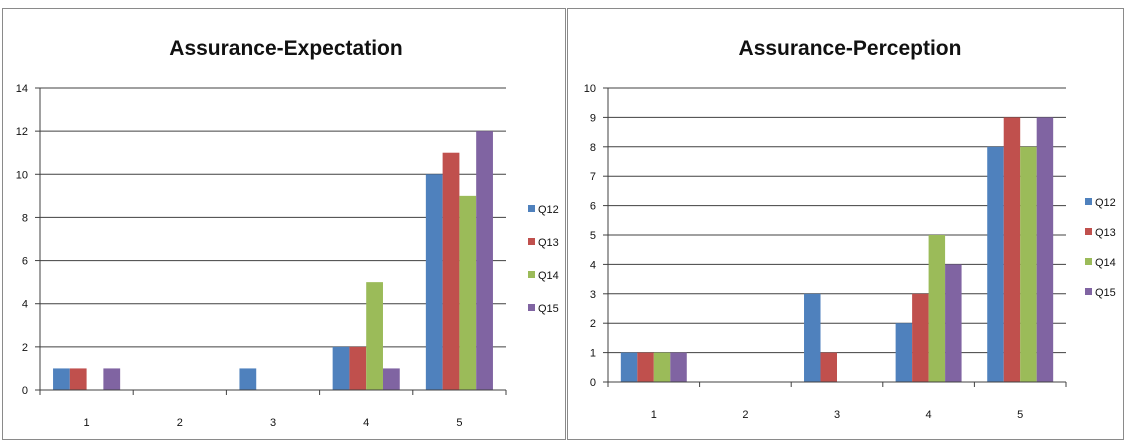  I want to click on y-tick-label: 12, so click(22, 132).